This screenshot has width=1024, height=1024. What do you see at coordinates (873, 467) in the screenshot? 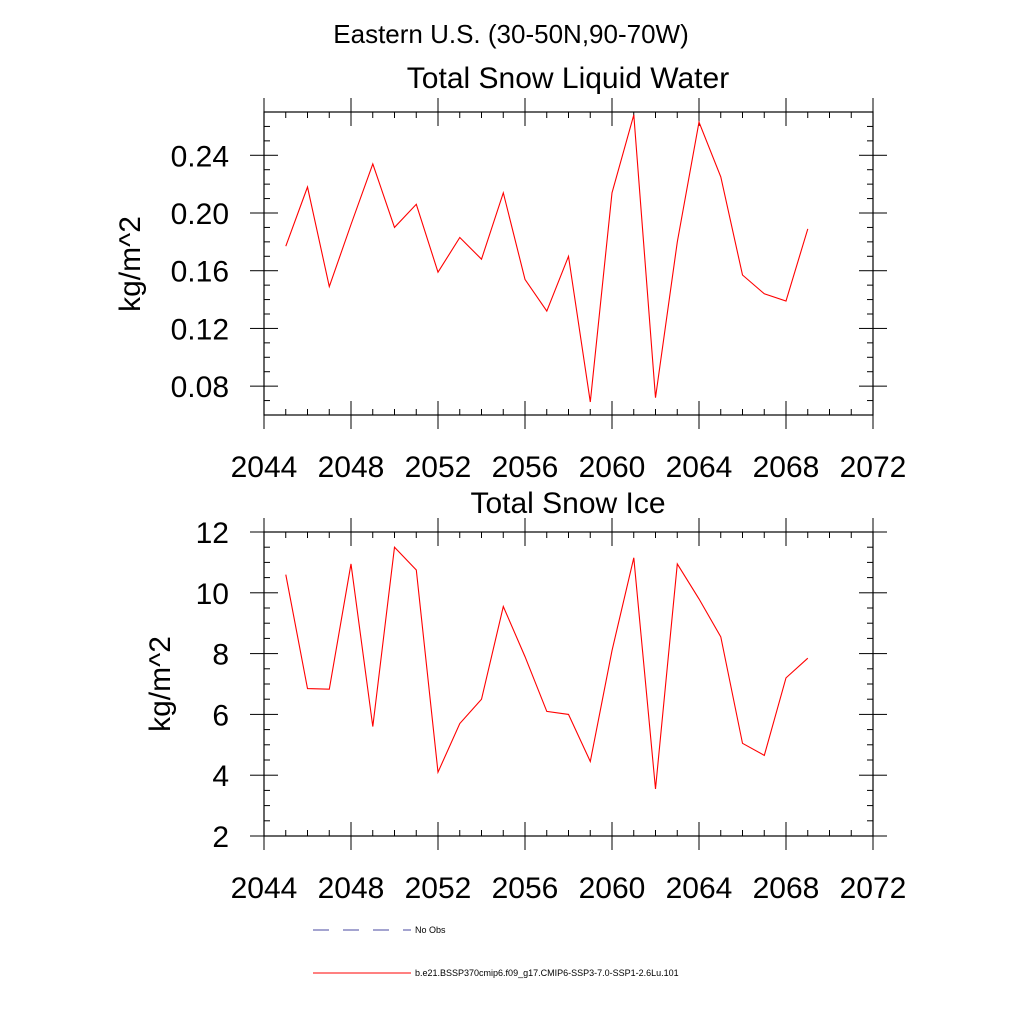
I see `panel-1-xtick-label: 2072` at bounding box center [873, 467].